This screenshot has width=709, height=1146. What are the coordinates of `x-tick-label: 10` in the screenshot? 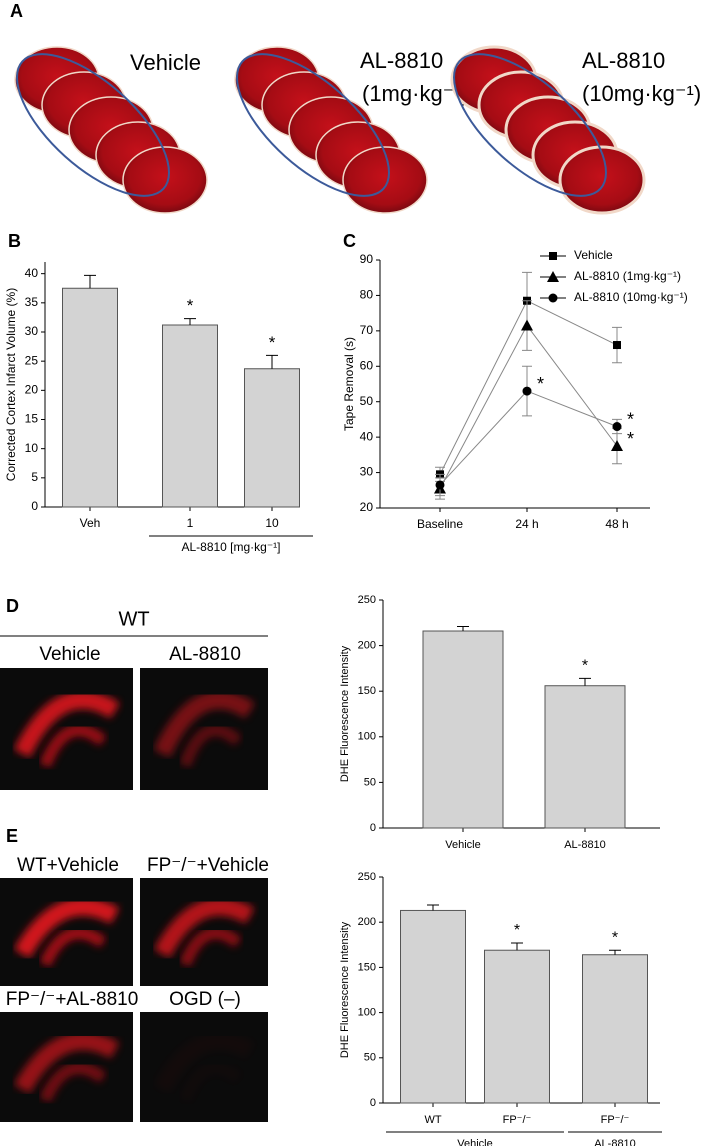 It's located at (272, 523).